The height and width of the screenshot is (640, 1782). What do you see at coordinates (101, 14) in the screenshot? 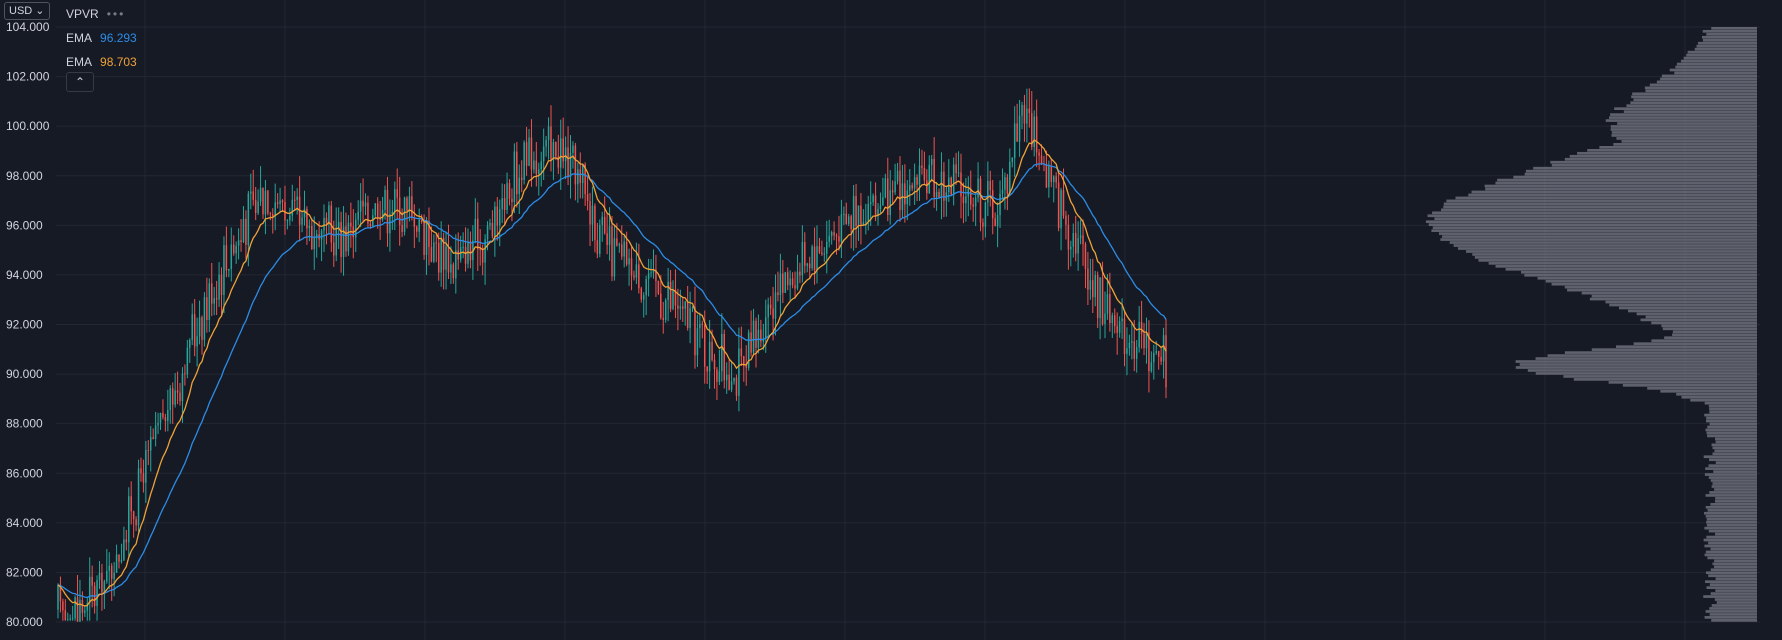
I see `legend-row-vpvr: VPVR •••` at bounding box center [101, 14].